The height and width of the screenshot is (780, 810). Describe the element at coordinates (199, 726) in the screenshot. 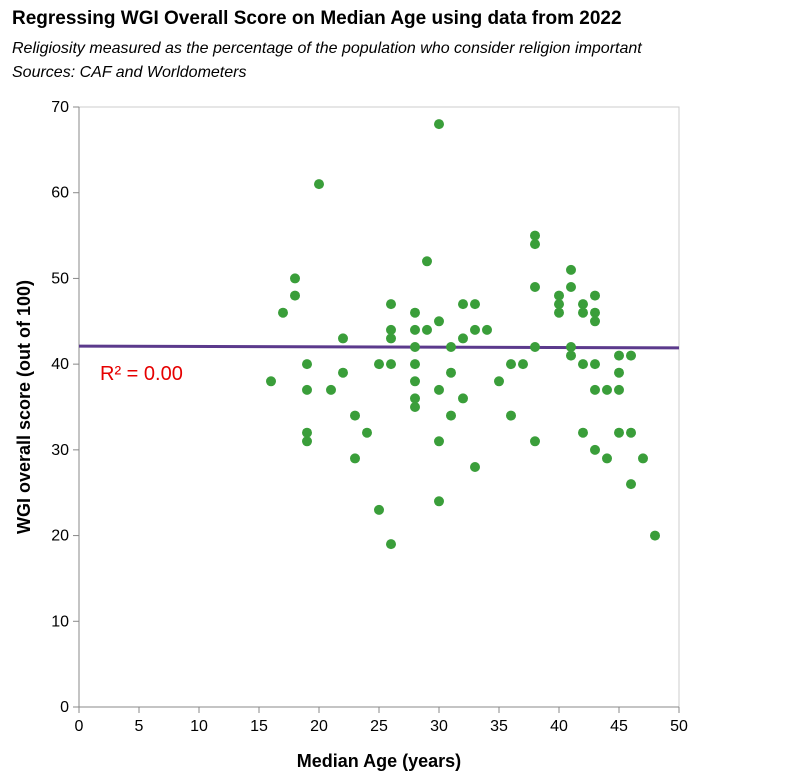

I see `x-tick-label: 10` at that location.